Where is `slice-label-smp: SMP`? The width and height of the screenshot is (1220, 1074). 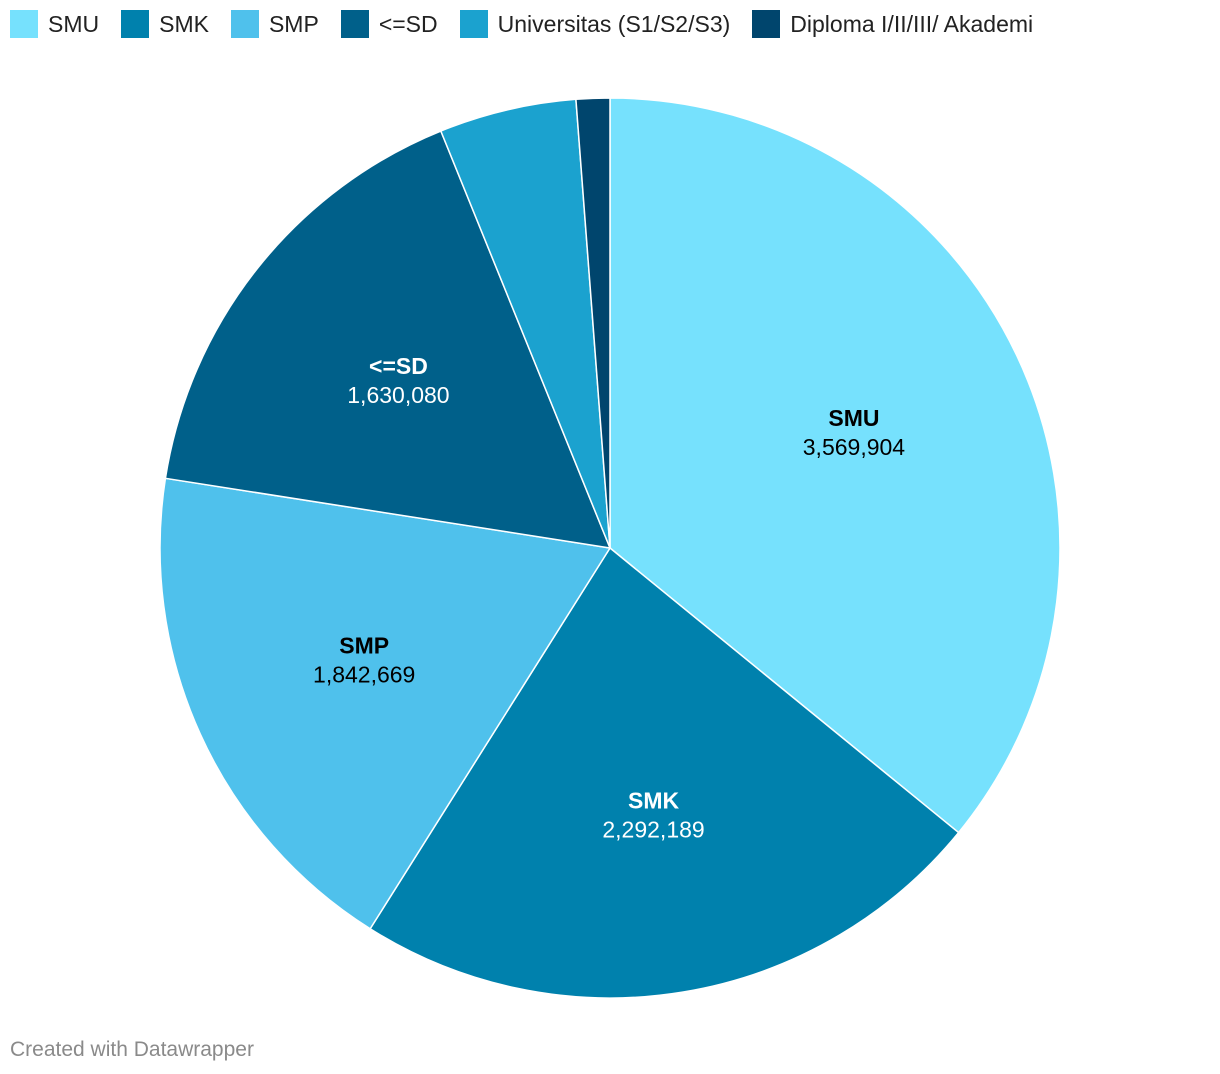
slice-label-smp: SMP is located at coordinates (364, 646).